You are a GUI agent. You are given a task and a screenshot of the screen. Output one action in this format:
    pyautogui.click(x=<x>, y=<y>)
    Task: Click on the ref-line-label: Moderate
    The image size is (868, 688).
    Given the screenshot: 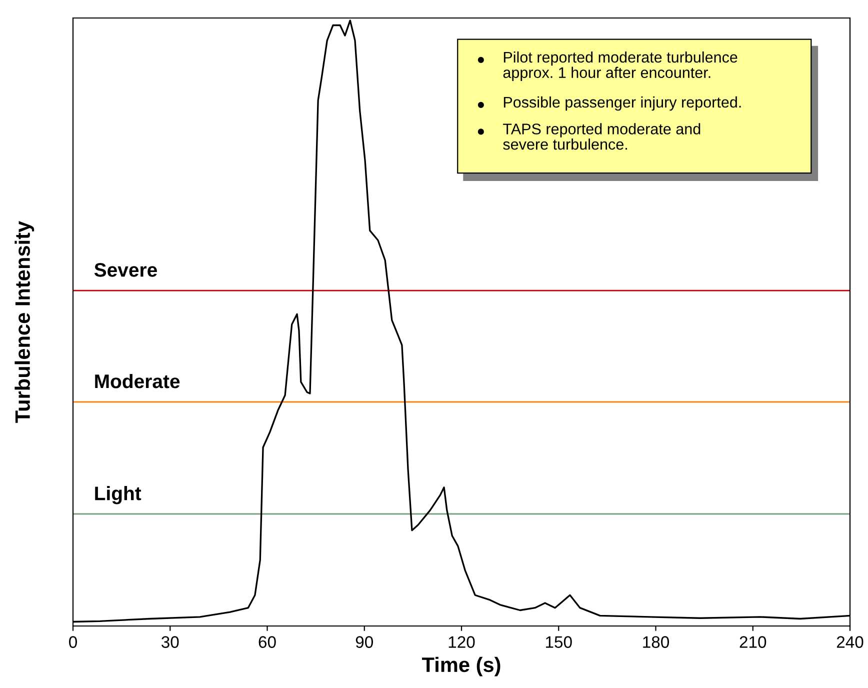 What is the action you would take?
    pyautogui.click(x=137, y=381)
    